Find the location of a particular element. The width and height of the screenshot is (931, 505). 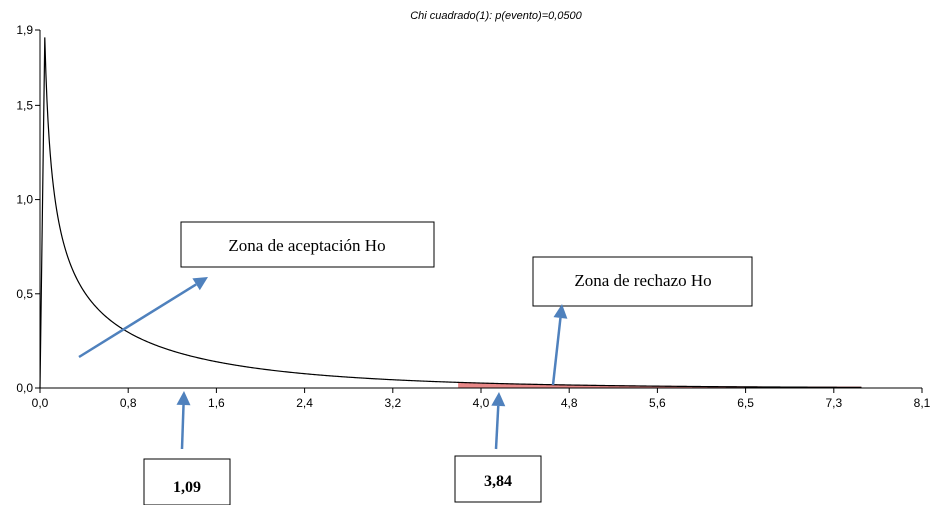

acceptance-label: Zona de aceptación Ho is located at coordinates (306, 245).